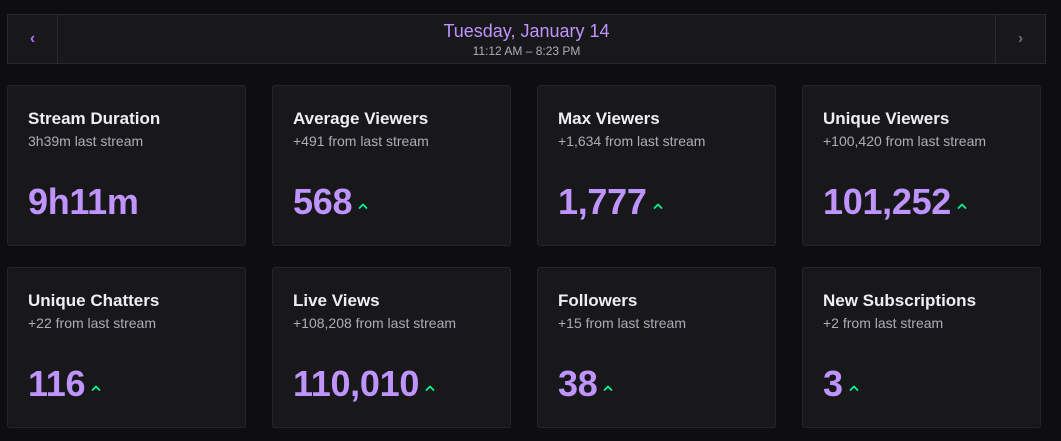  What do you see at coordinates (126, 165) in the screenshot?
I see `stat-card-stream-duration: Stream Duration 3h39m last stream 9h11m` at bounding box center [126, 165].